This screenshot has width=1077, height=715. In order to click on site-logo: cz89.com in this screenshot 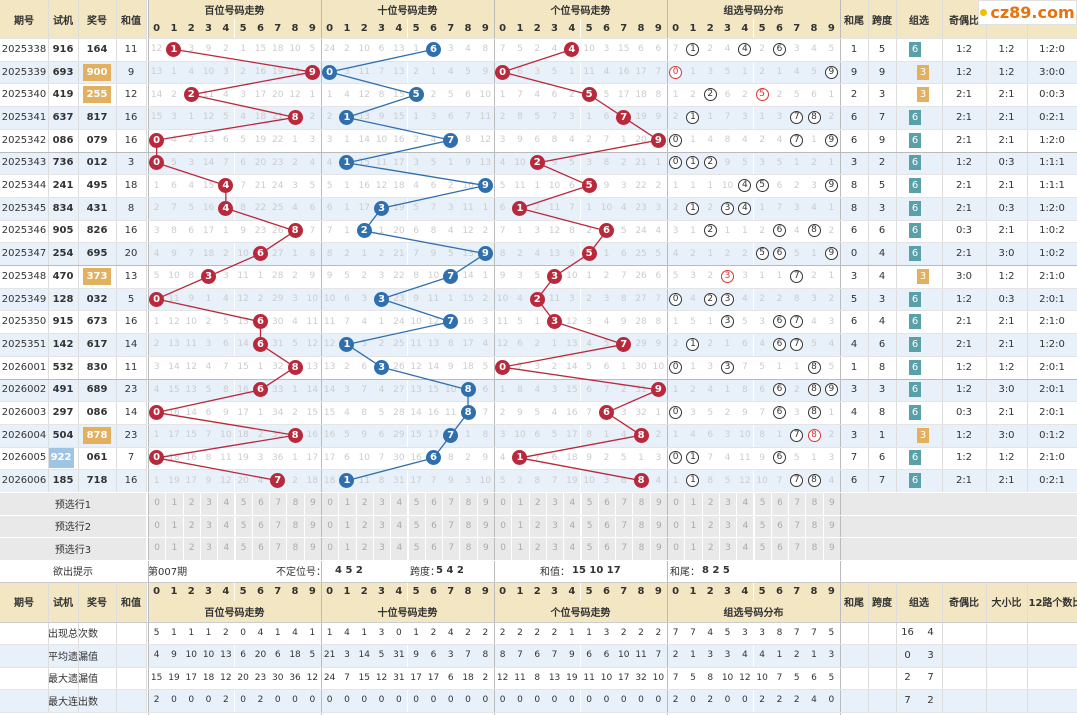, I will do `click(1027, 12)`.